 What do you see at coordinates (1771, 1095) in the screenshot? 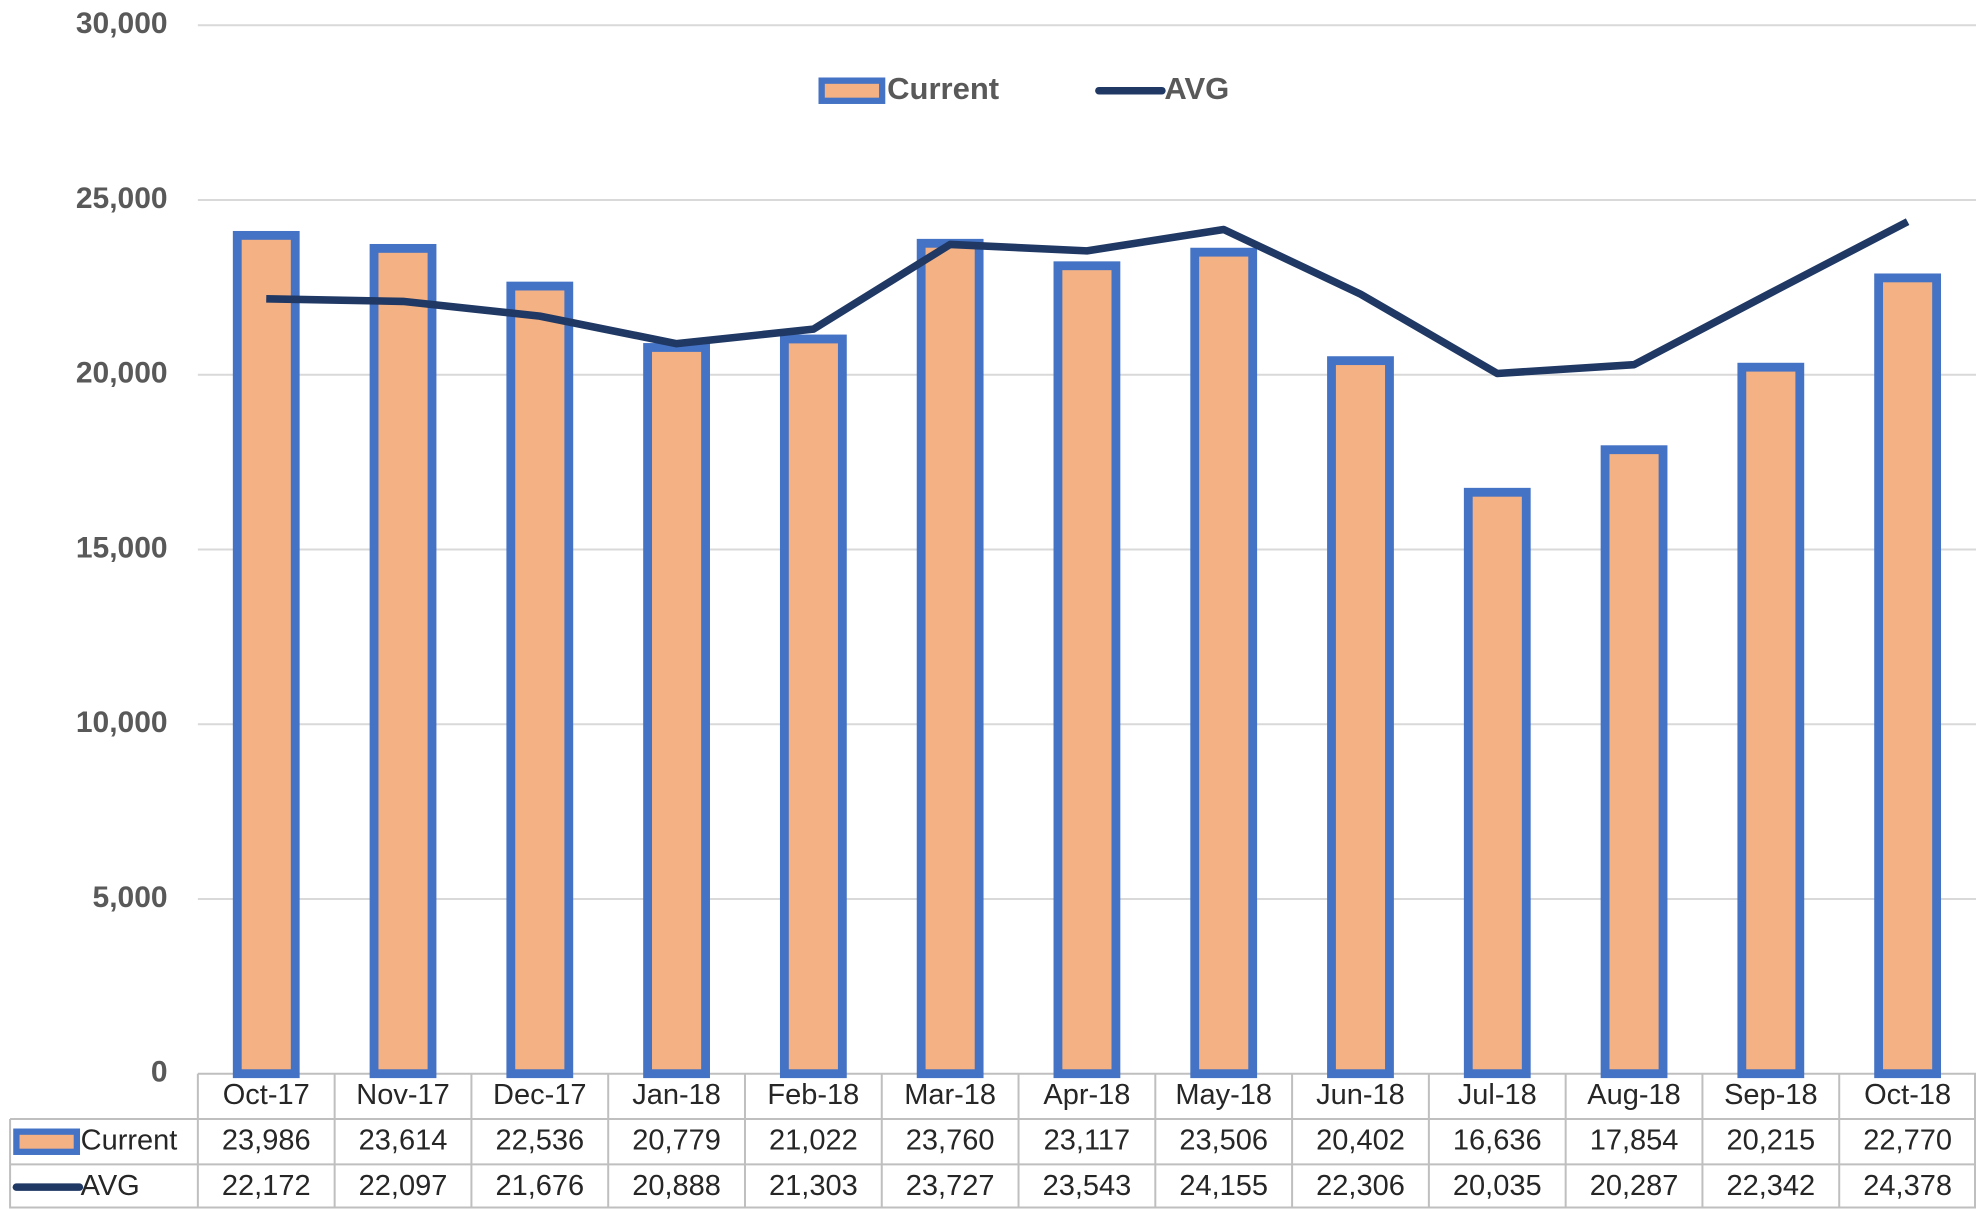
I see `x-tick-label: Sep-18` at bounding box center [1771, 1095].